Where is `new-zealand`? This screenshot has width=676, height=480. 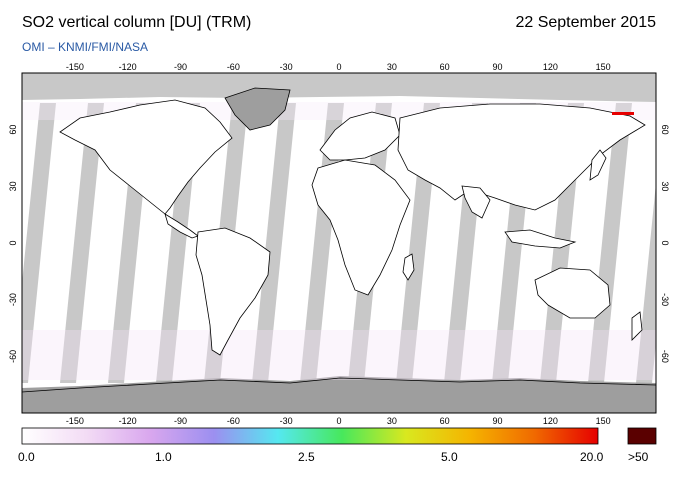 new-zealand is located at coordinates (637, 326).